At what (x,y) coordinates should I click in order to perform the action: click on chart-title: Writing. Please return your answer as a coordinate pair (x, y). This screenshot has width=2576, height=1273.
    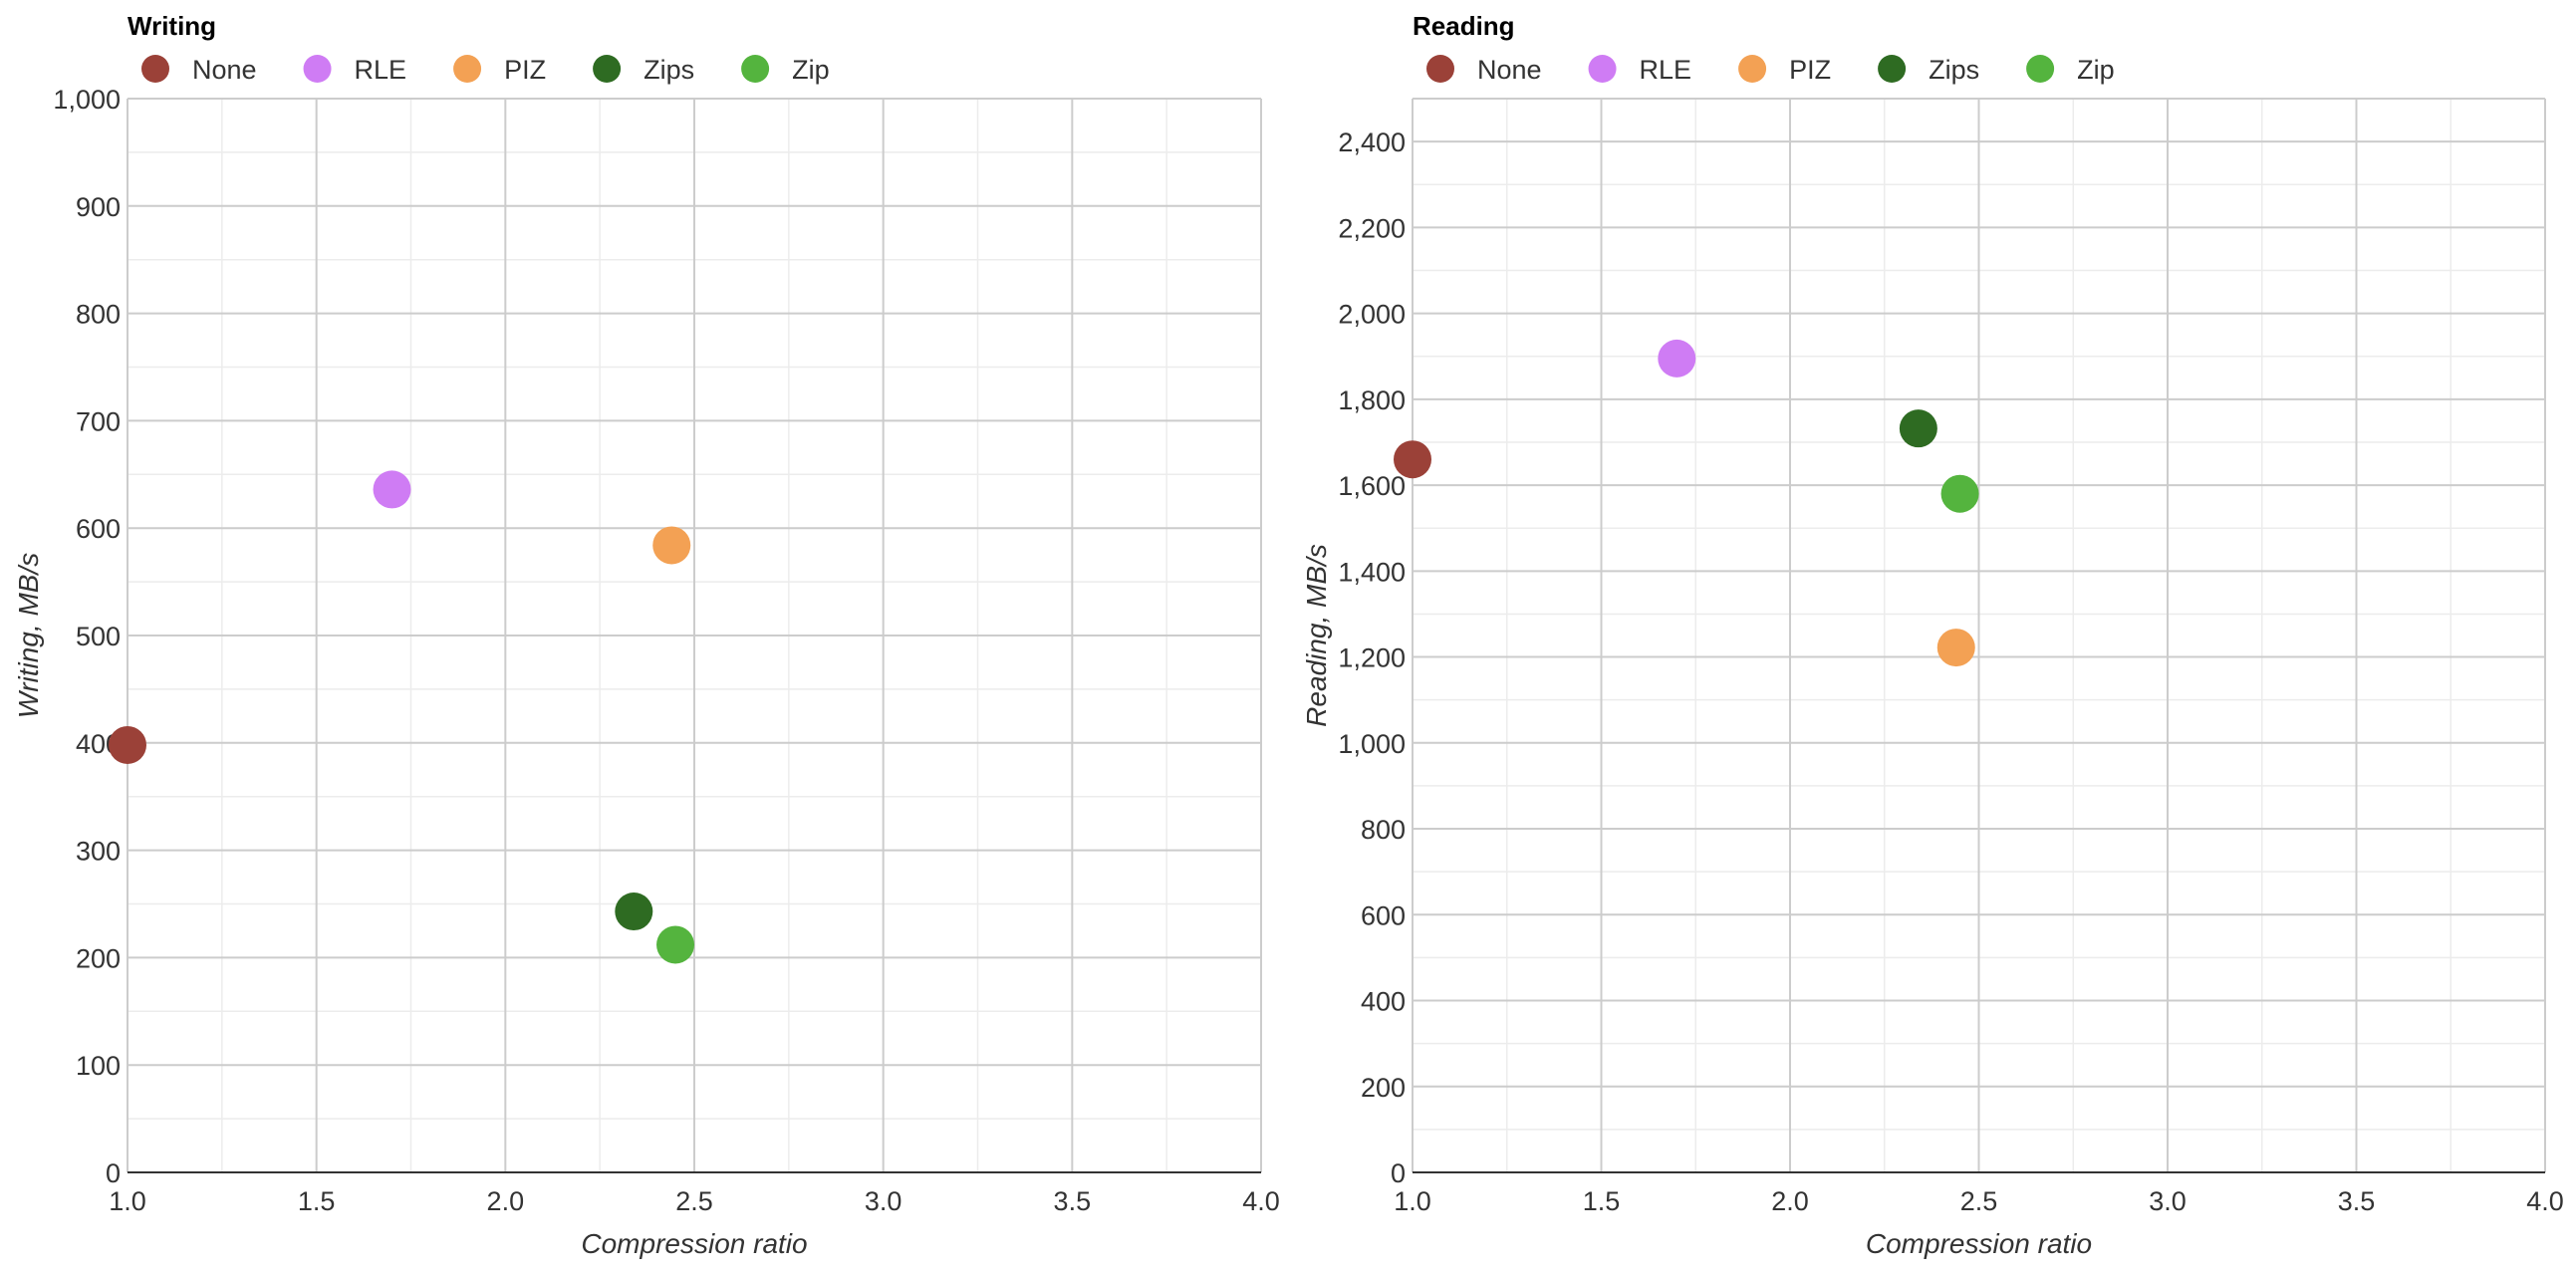
    Looking at the image, I should click on (172, 26).